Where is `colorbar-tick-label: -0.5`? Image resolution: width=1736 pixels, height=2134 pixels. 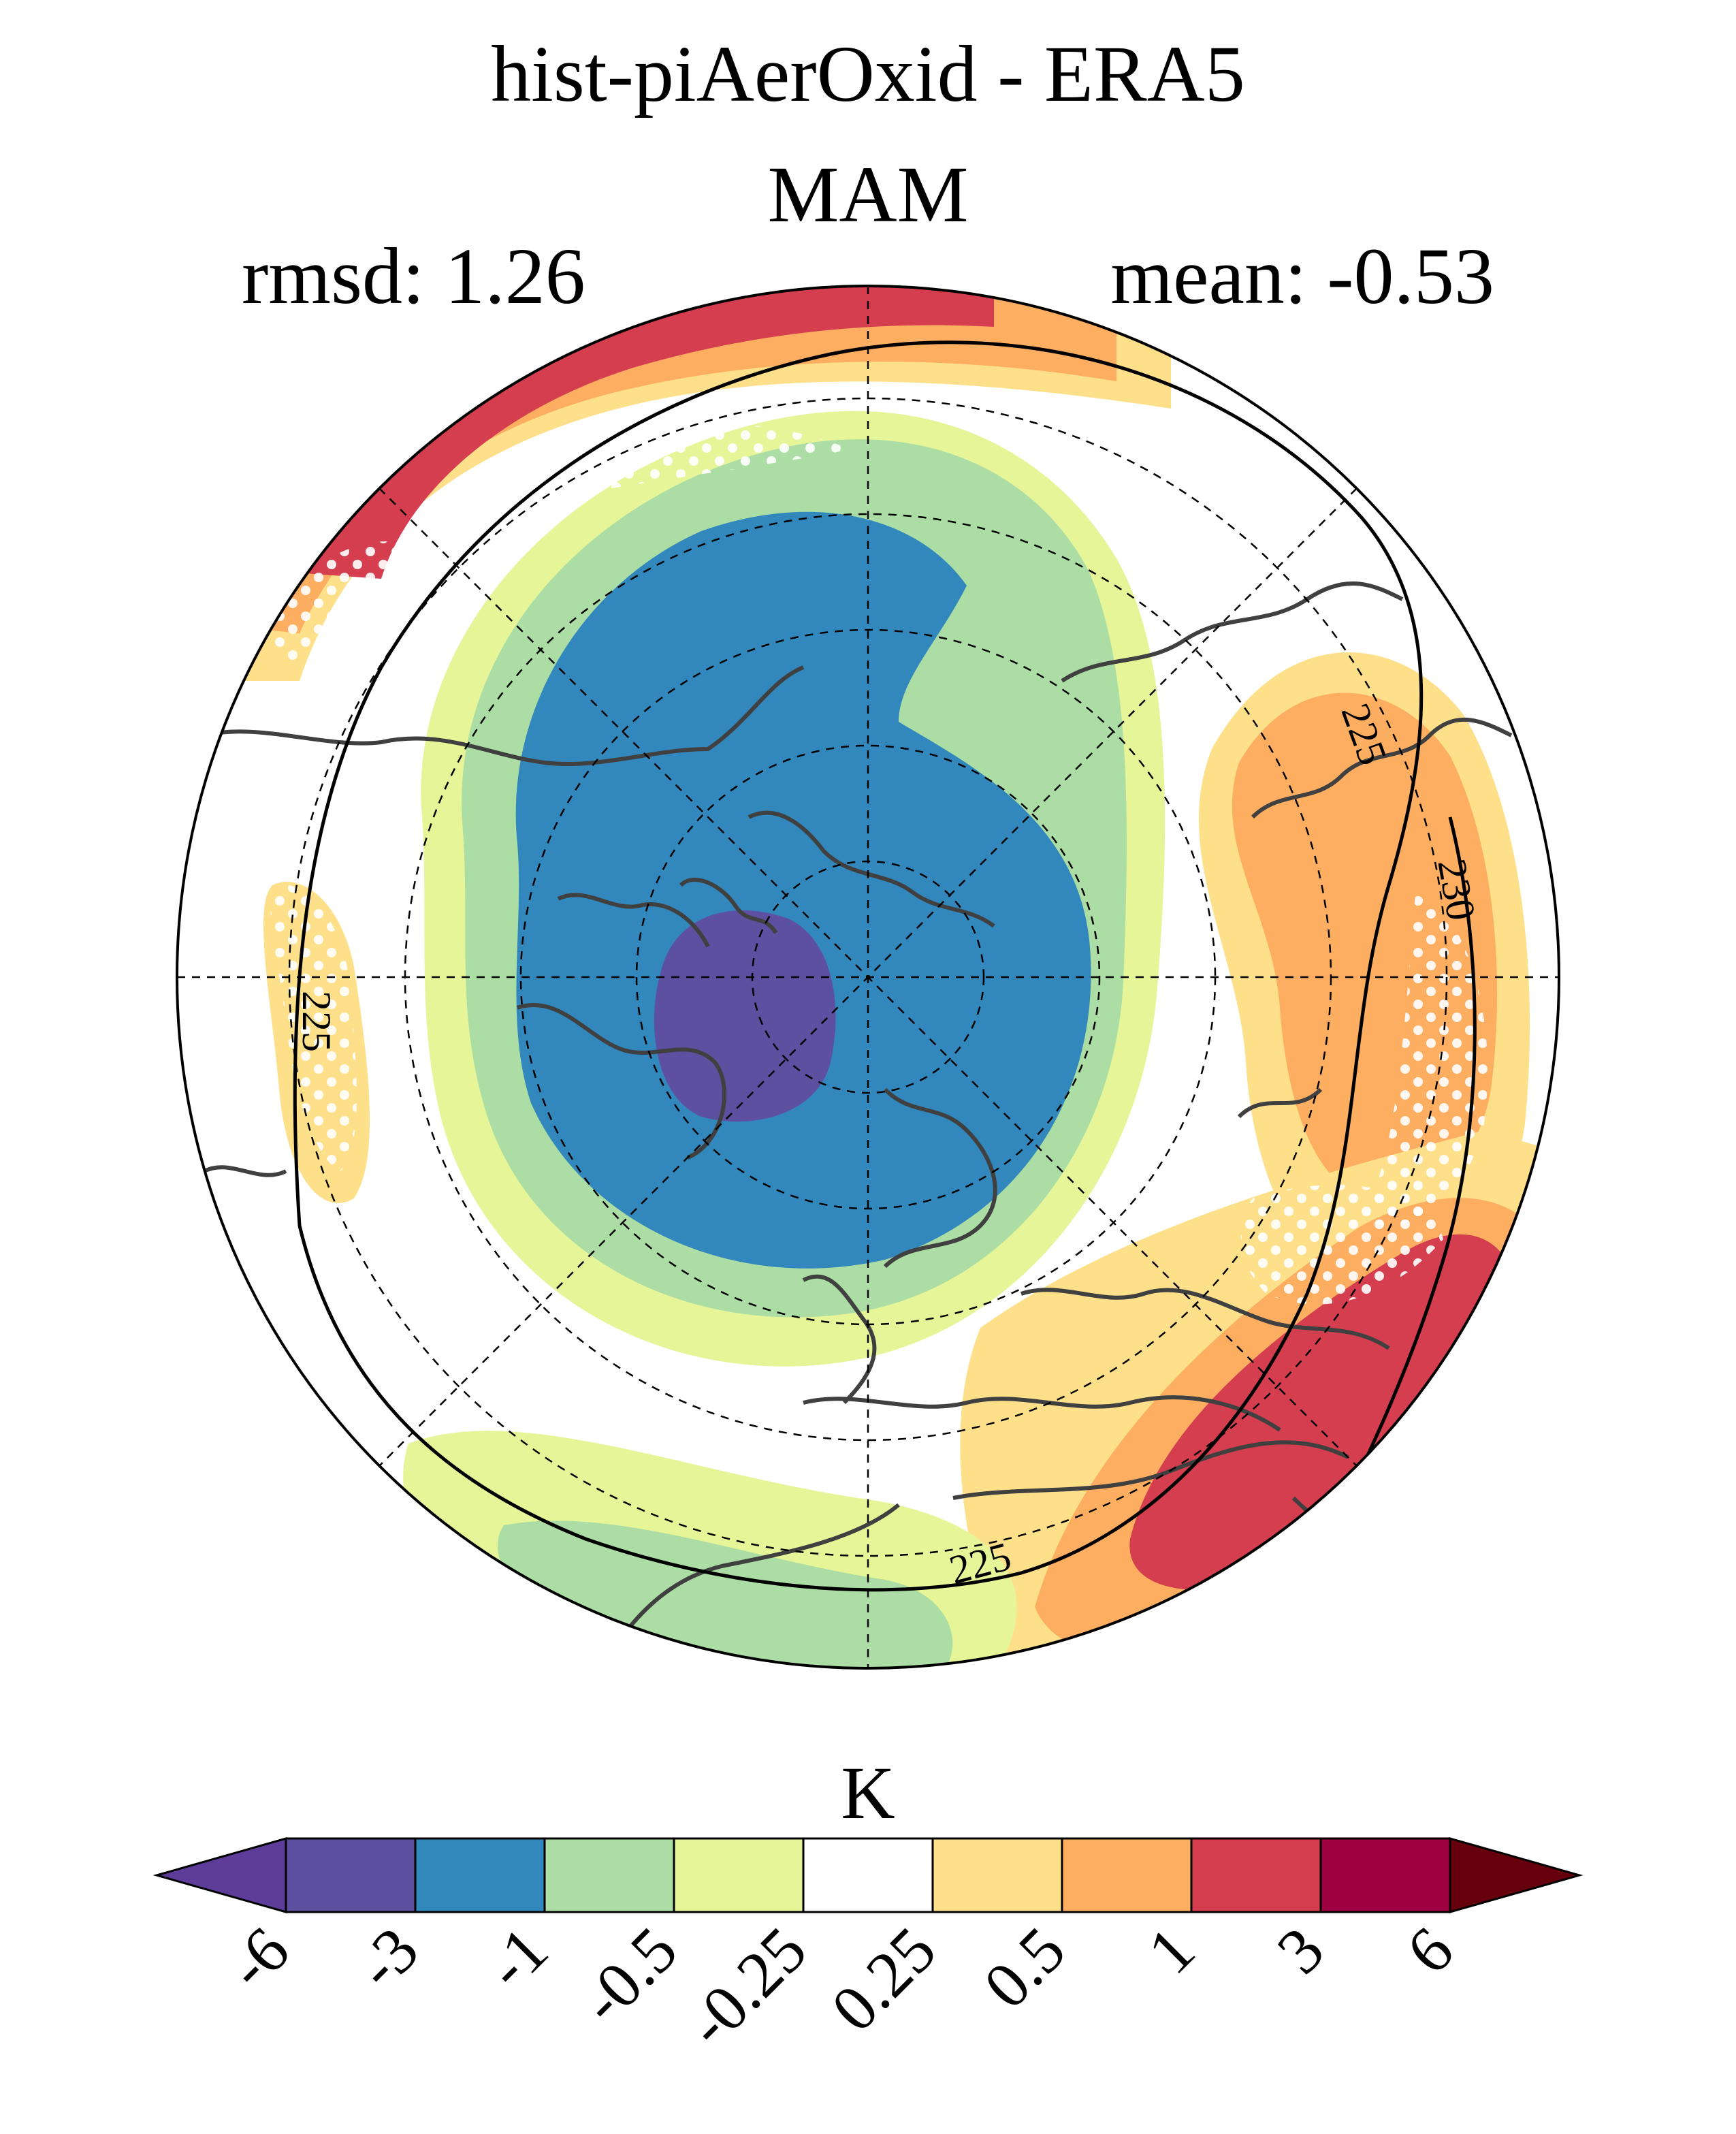 colorbar-tick-label: -0.5 is located at coordinates (628, 1975).